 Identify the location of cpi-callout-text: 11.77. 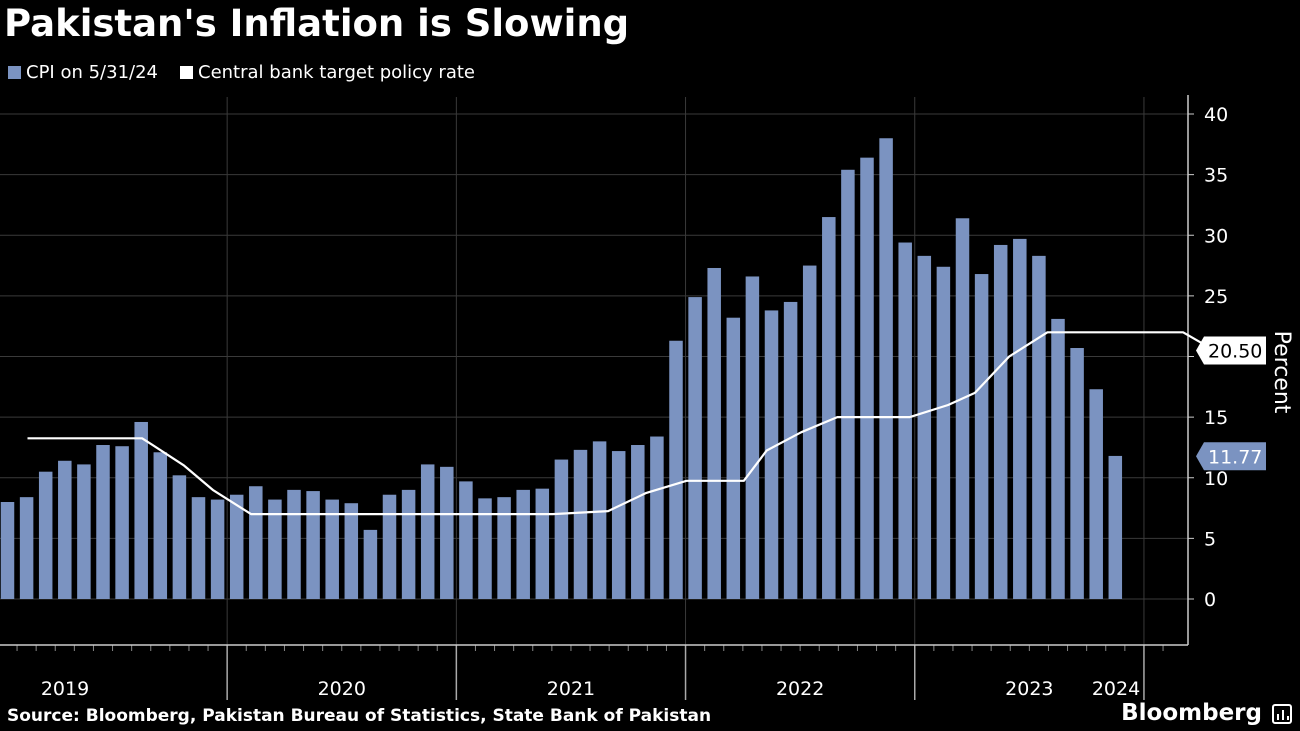
(1235, 457).